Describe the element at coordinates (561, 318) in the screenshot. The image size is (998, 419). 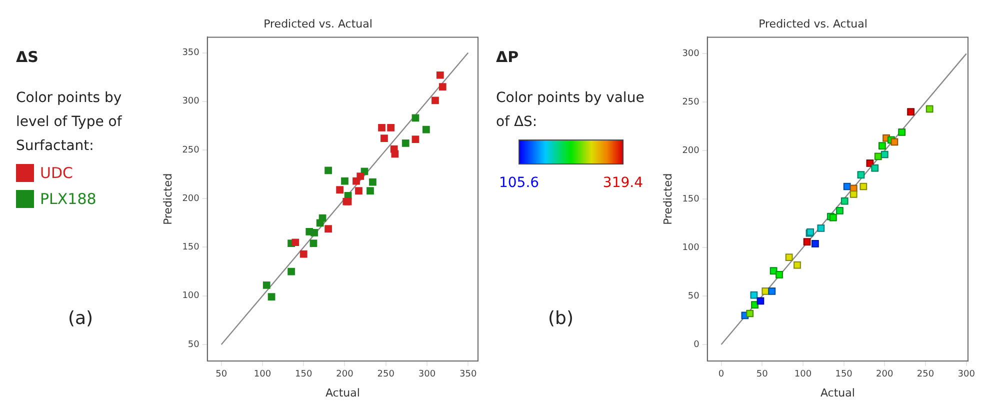
I see `text: (b)` at that location.